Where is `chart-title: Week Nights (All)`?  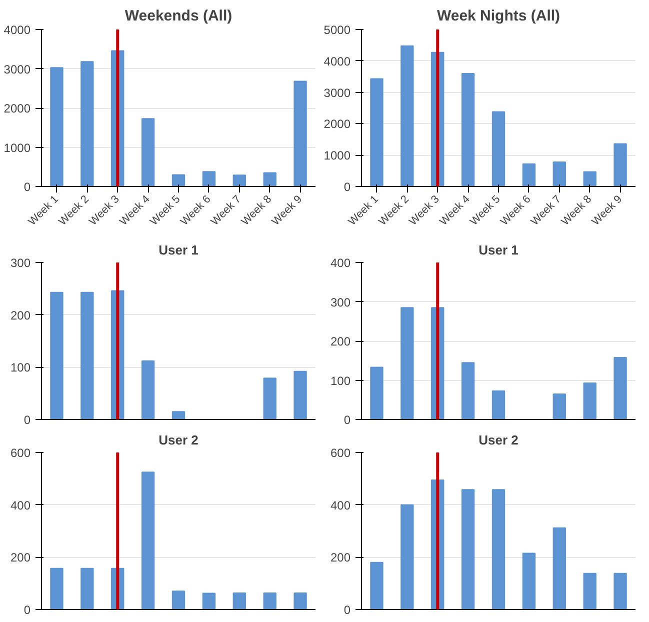 chart-title: Week Nights (All) is located at coordinates (498, 16).